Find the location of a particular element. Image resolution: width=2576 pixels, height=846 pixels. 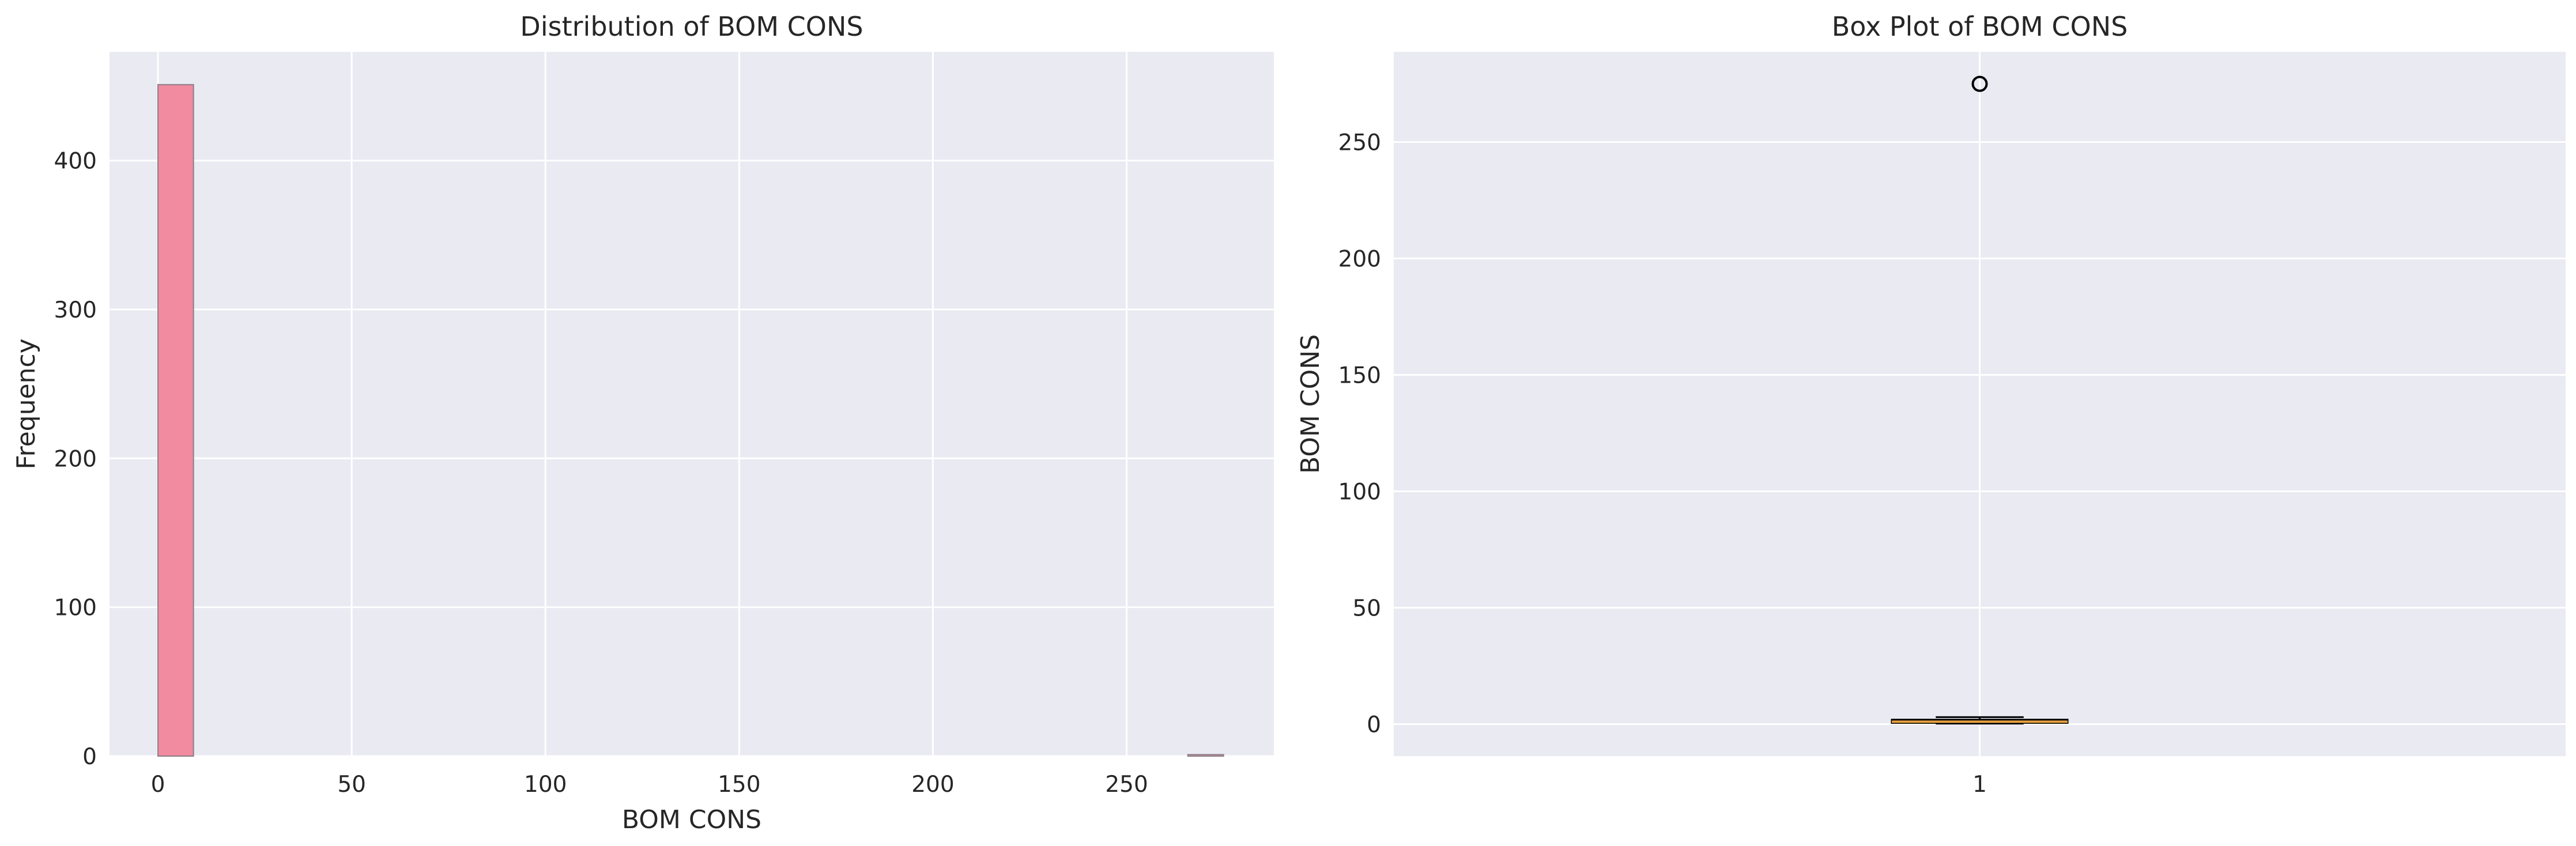

x-tick-label: 150 is located at coordinates (739, 785).